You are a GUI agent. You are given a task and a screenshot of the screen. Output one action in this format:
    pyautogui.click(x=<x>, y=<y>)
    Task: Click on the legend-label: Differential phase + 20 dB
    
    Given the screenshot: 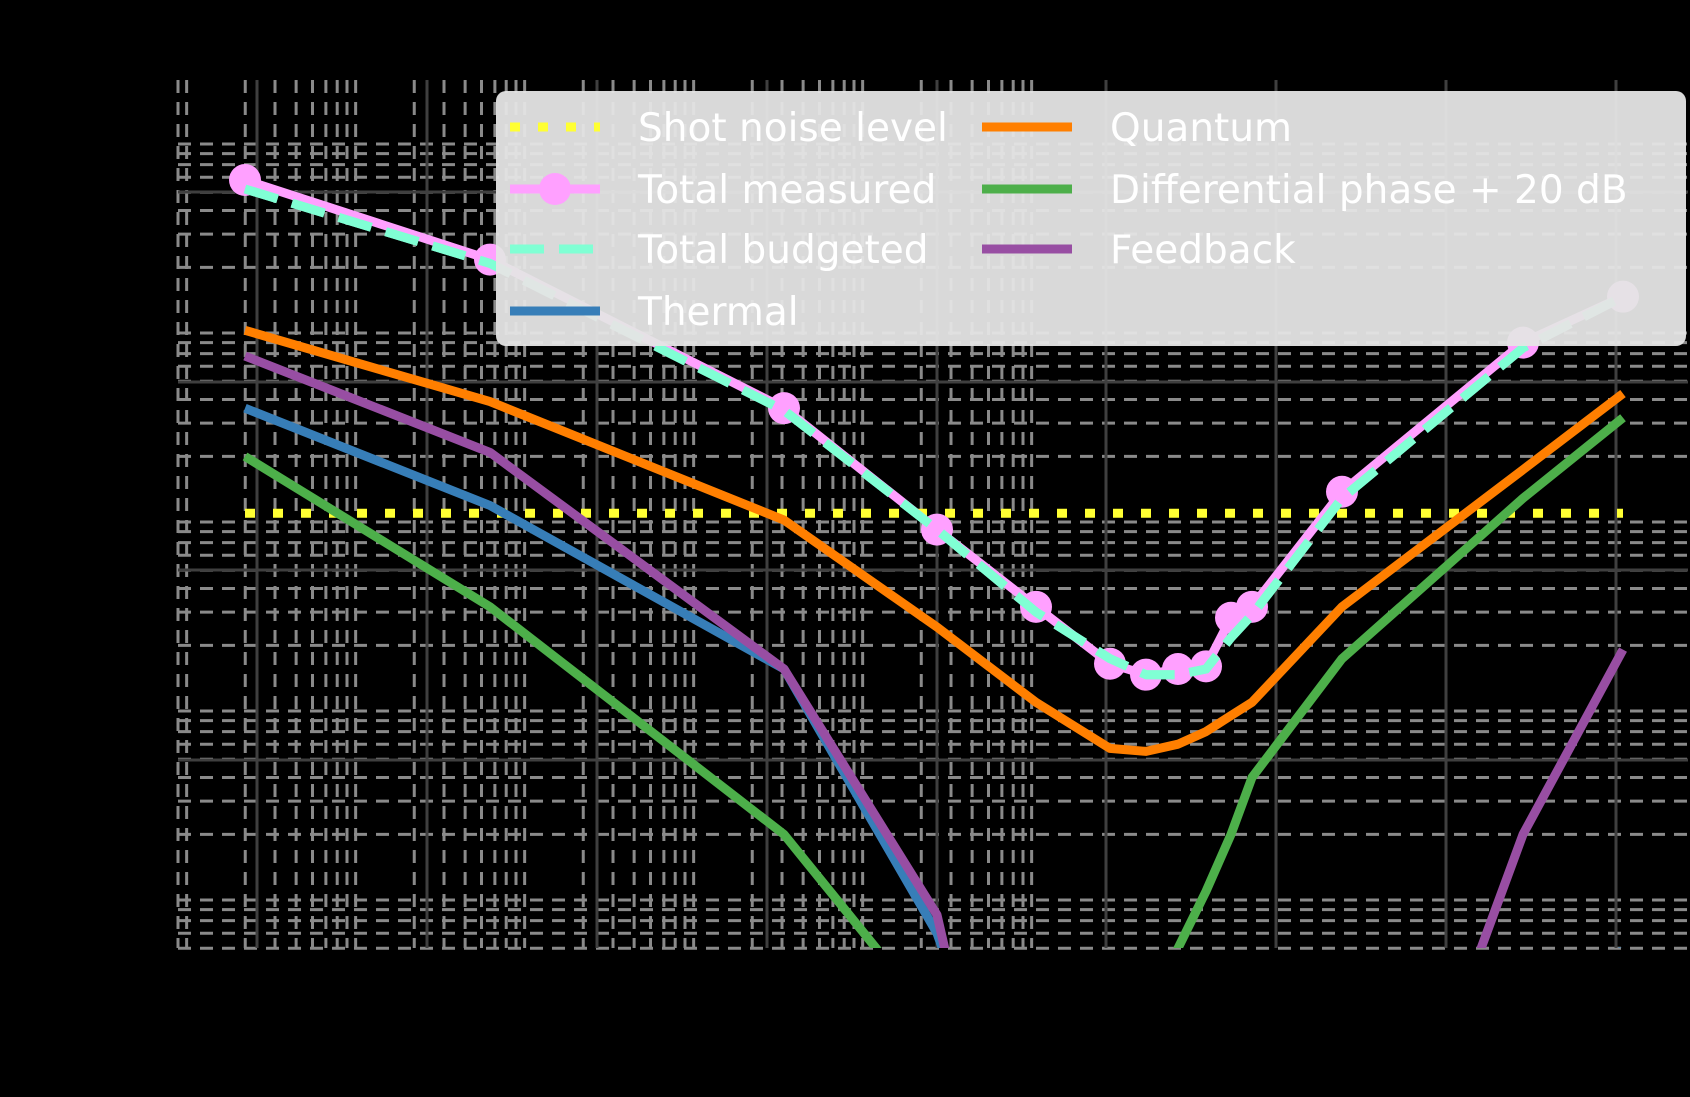 What is the action you would take?
    pyautogui.click(x=1369, y=190)
    